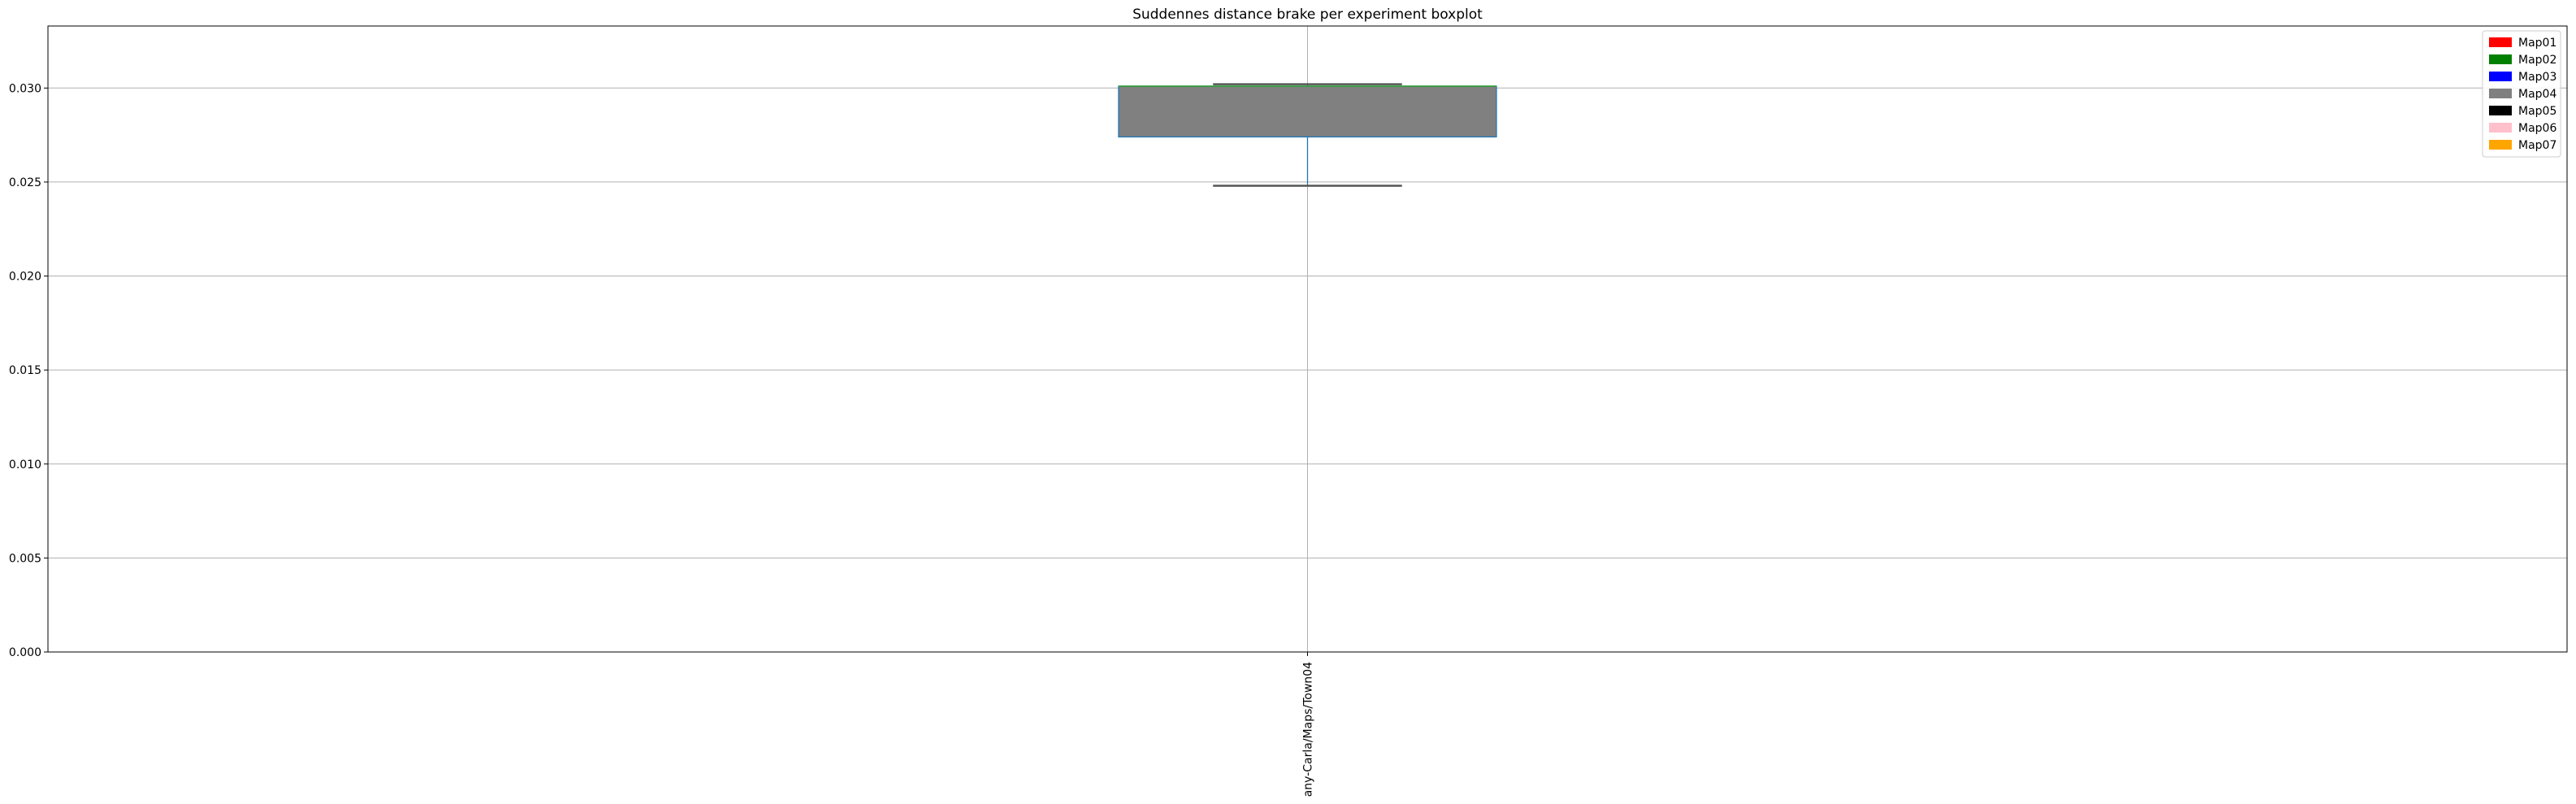 This screenshot has width=2576, height=804. I want to click on y-tick-label: 0.010, so click(25, 465).